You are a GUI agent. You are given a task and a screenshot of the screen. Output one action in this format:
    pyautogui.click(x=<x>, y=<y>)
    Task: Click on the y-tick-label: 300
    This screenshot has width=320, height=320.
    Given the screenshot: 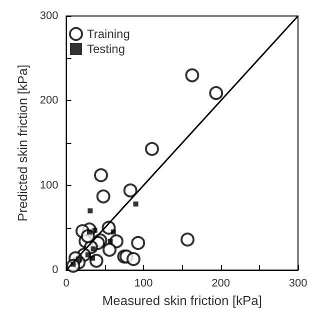 What is the action you would take?
    pyautogui.click(x=49, y=16)
    